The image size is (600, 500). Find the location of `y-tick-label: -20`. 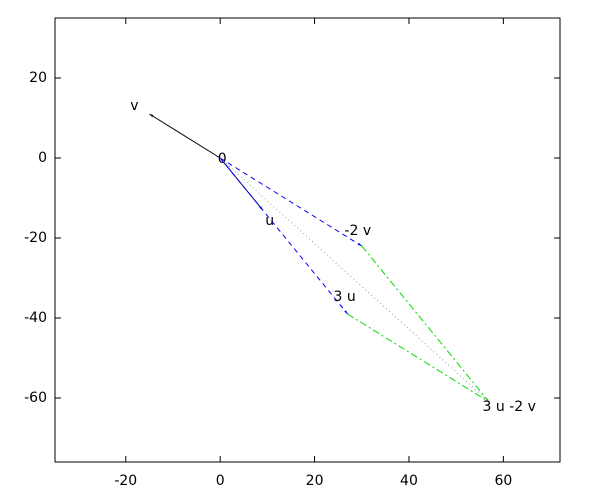

y-tick-label: -20 is located at coordinates (35, 238).